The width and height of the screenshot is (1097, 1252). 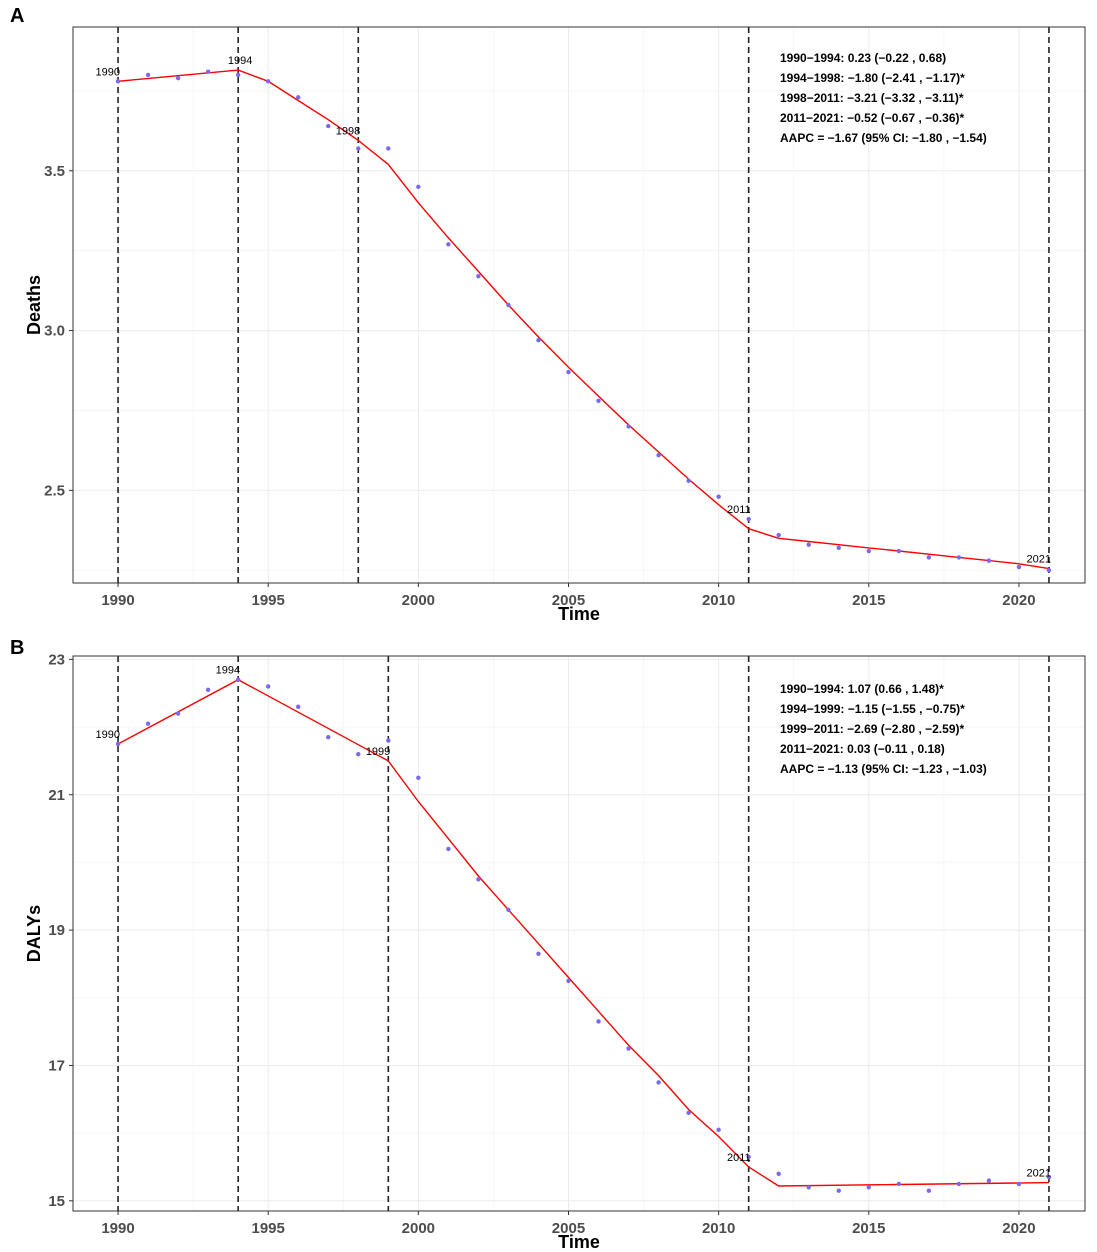 What do you see at coordinates (56, 1065) in the screenshot?
I see `y-tick-label: 17` at bounding box center [56, 1065].